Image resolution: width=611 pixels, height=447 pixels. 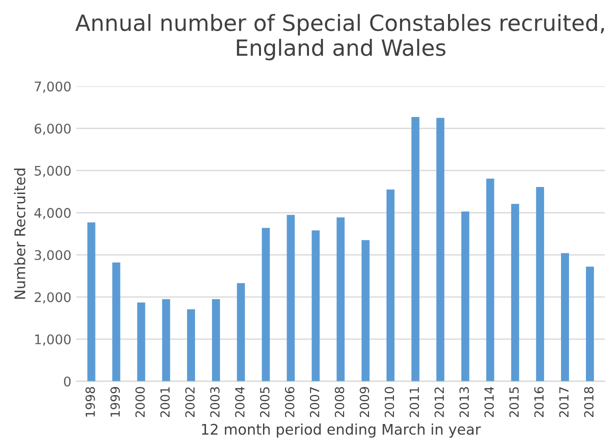 What do you see at coordinates (389, 402) in the screenshot?
I see `x-tick-label: 2010` at bounding box center [389, 402].